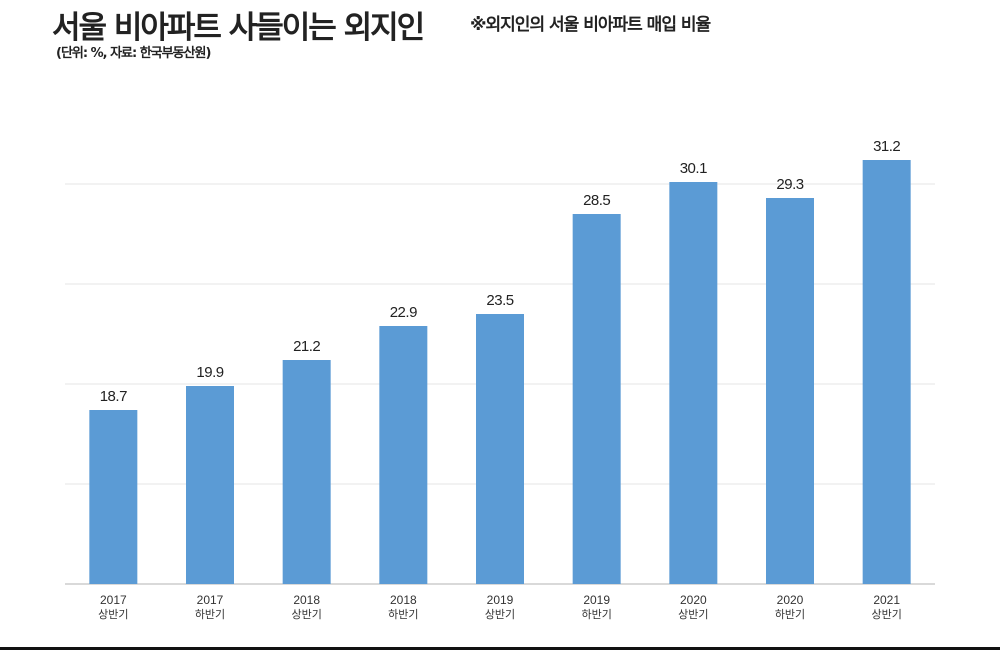  Describe the element at coordinates (306, 346) in the screenshot. I see `data-label: 21.2` at that location.